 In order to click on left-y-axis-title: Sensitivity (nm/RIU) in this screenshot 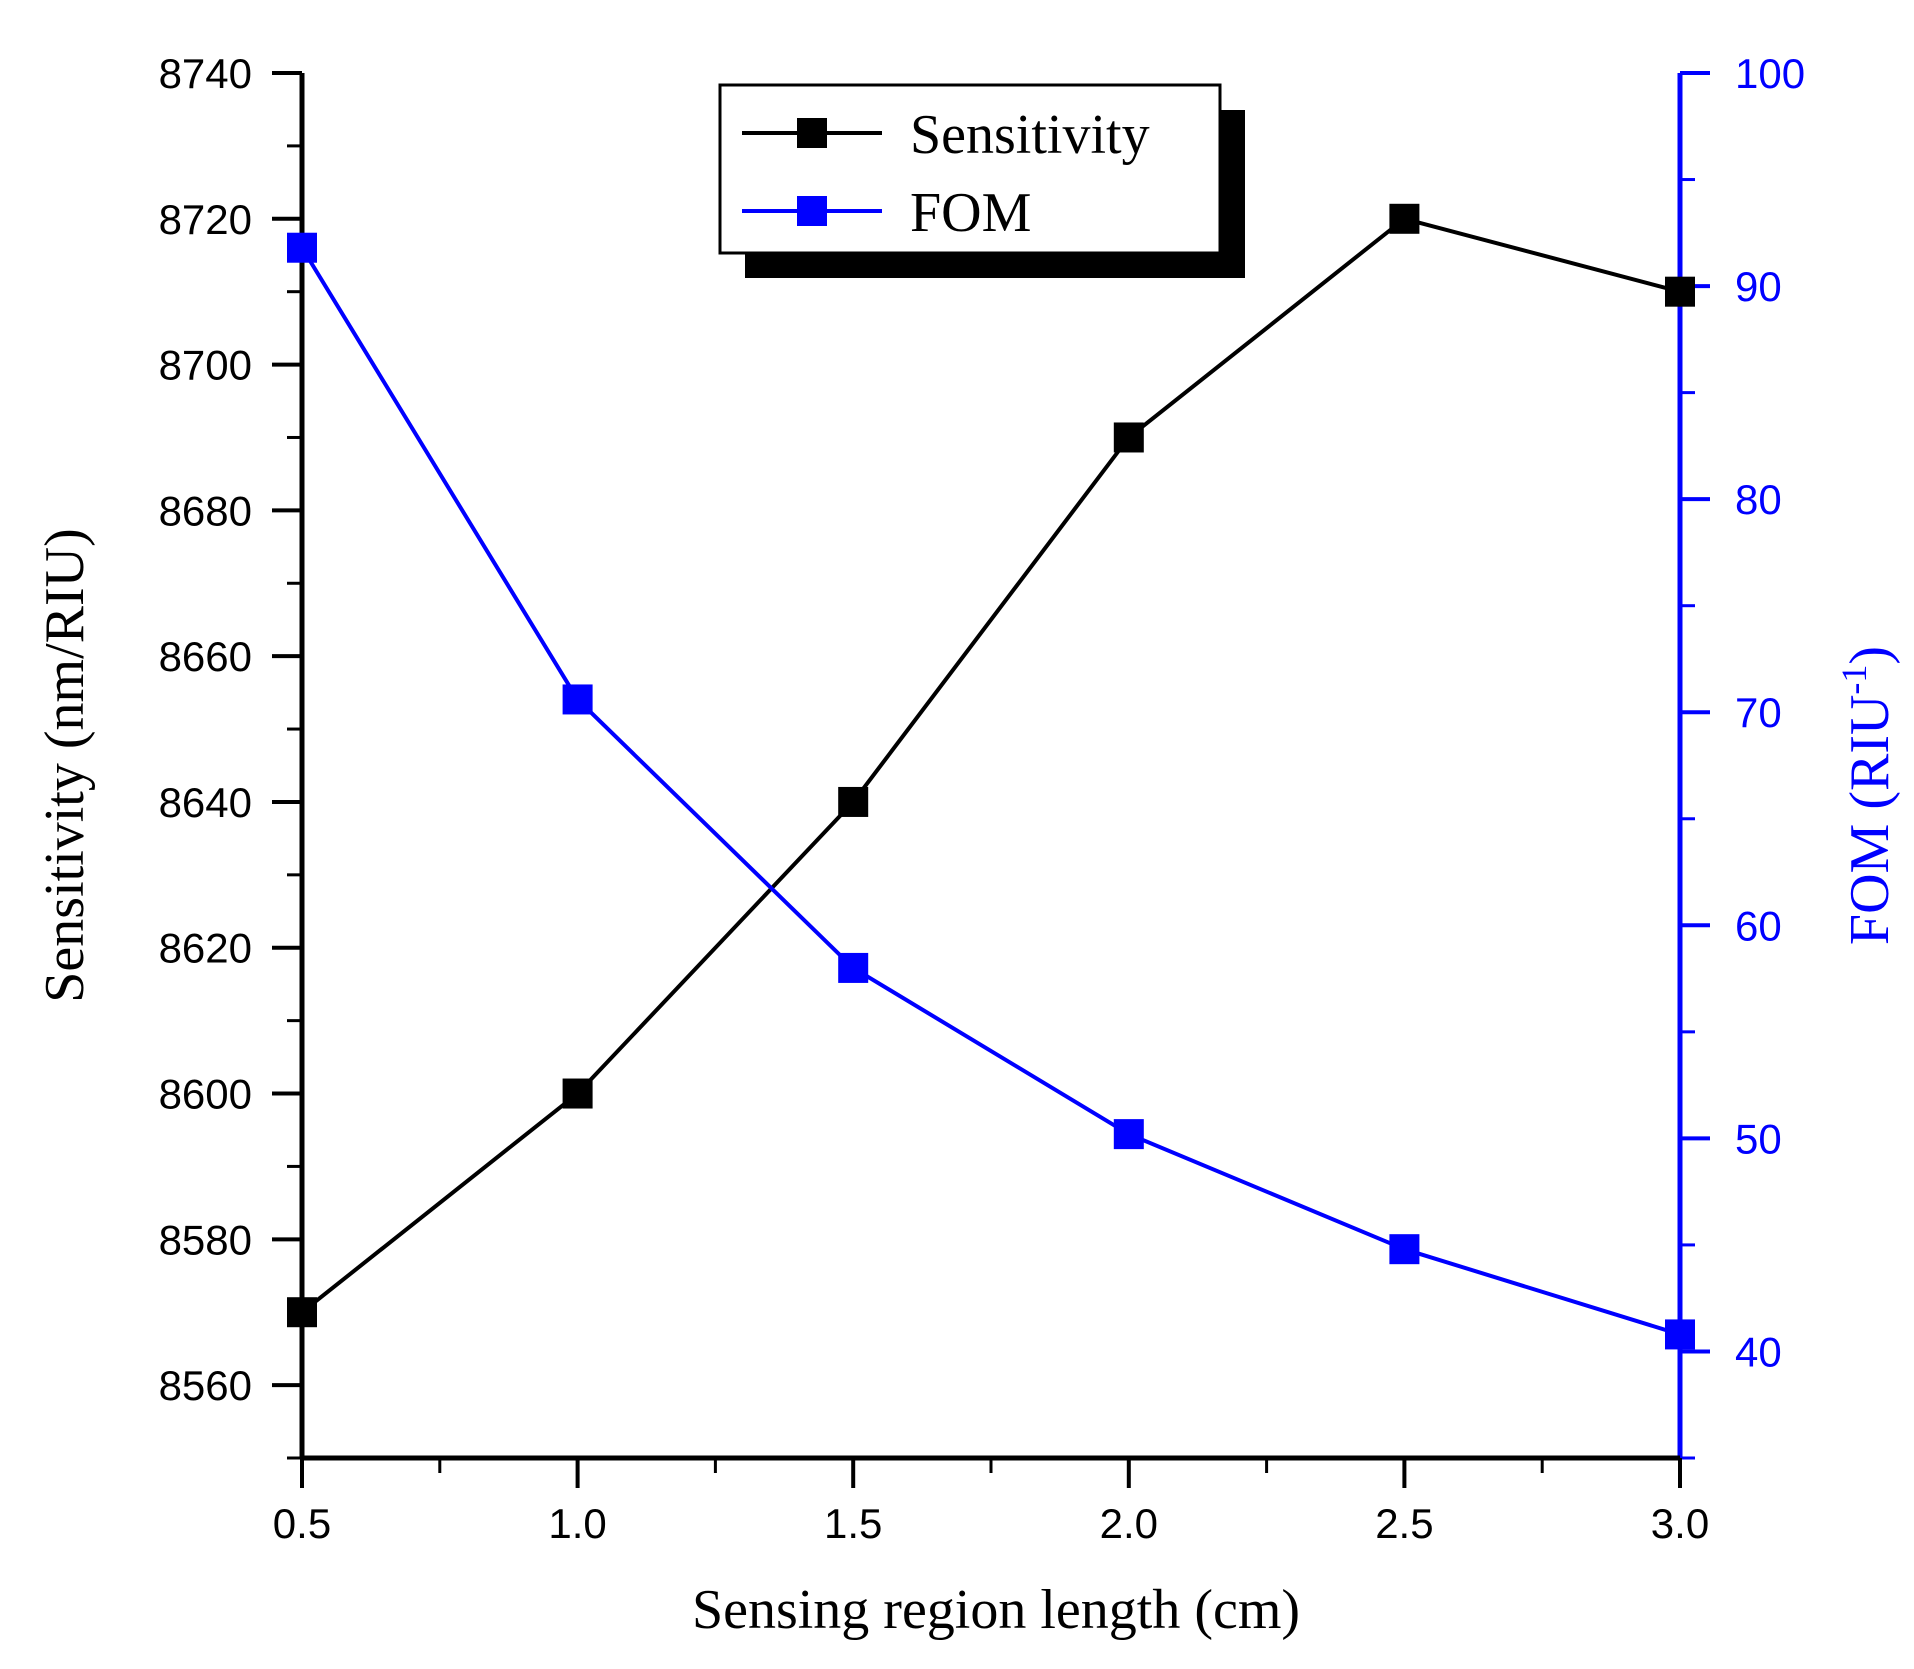, I will do `click(65, 765)`.